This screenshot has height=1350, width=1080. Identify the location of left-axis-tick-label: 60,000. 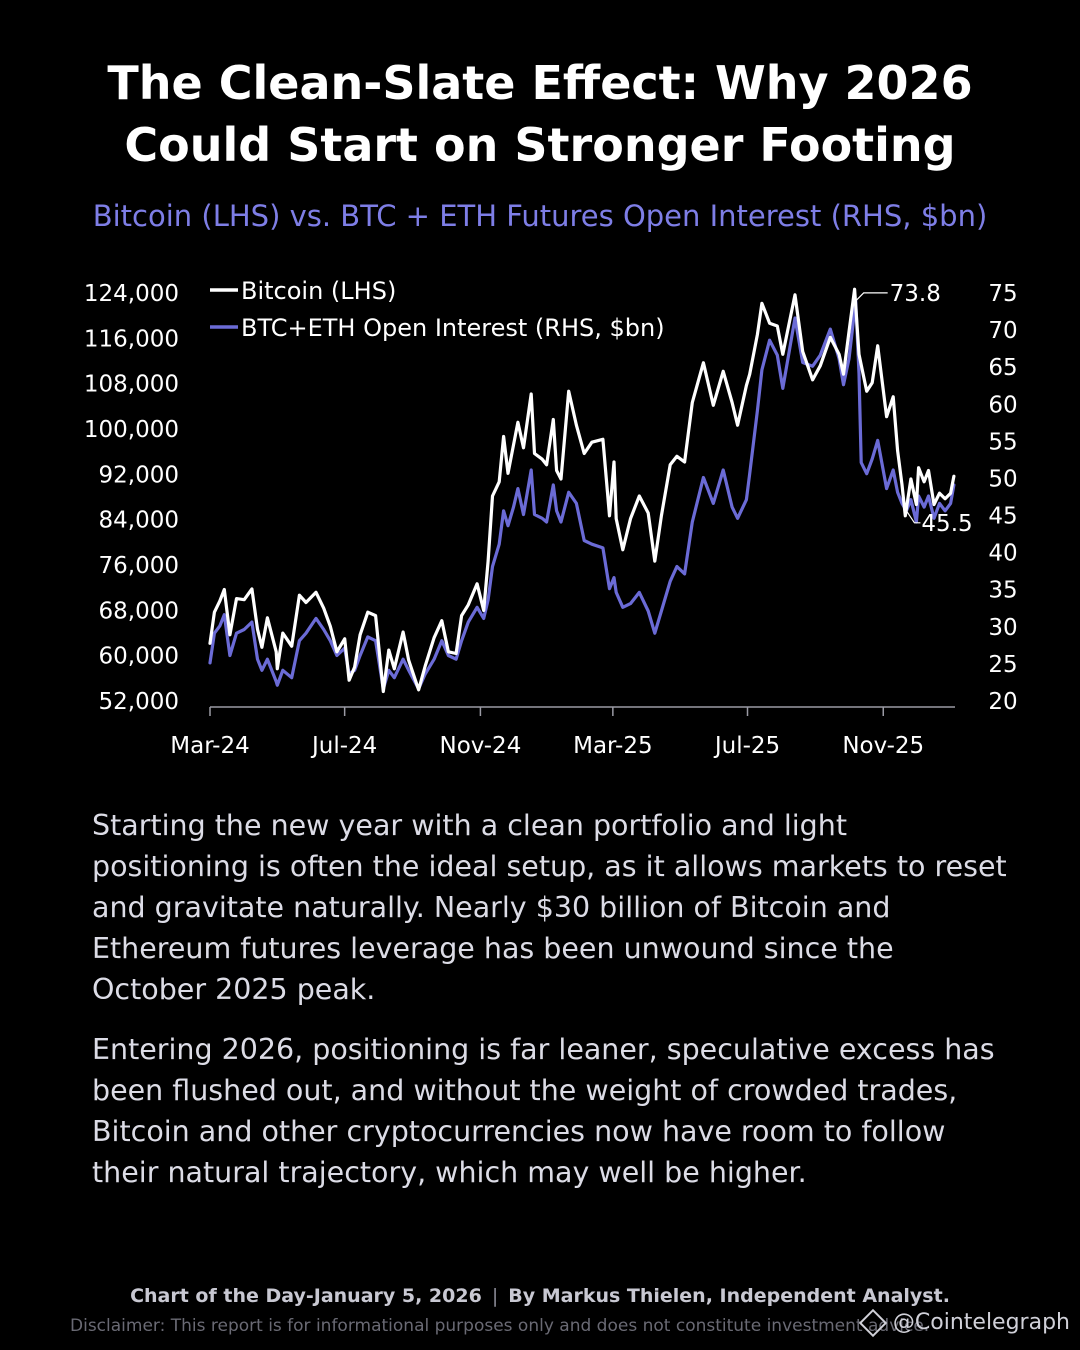
(139, 657).